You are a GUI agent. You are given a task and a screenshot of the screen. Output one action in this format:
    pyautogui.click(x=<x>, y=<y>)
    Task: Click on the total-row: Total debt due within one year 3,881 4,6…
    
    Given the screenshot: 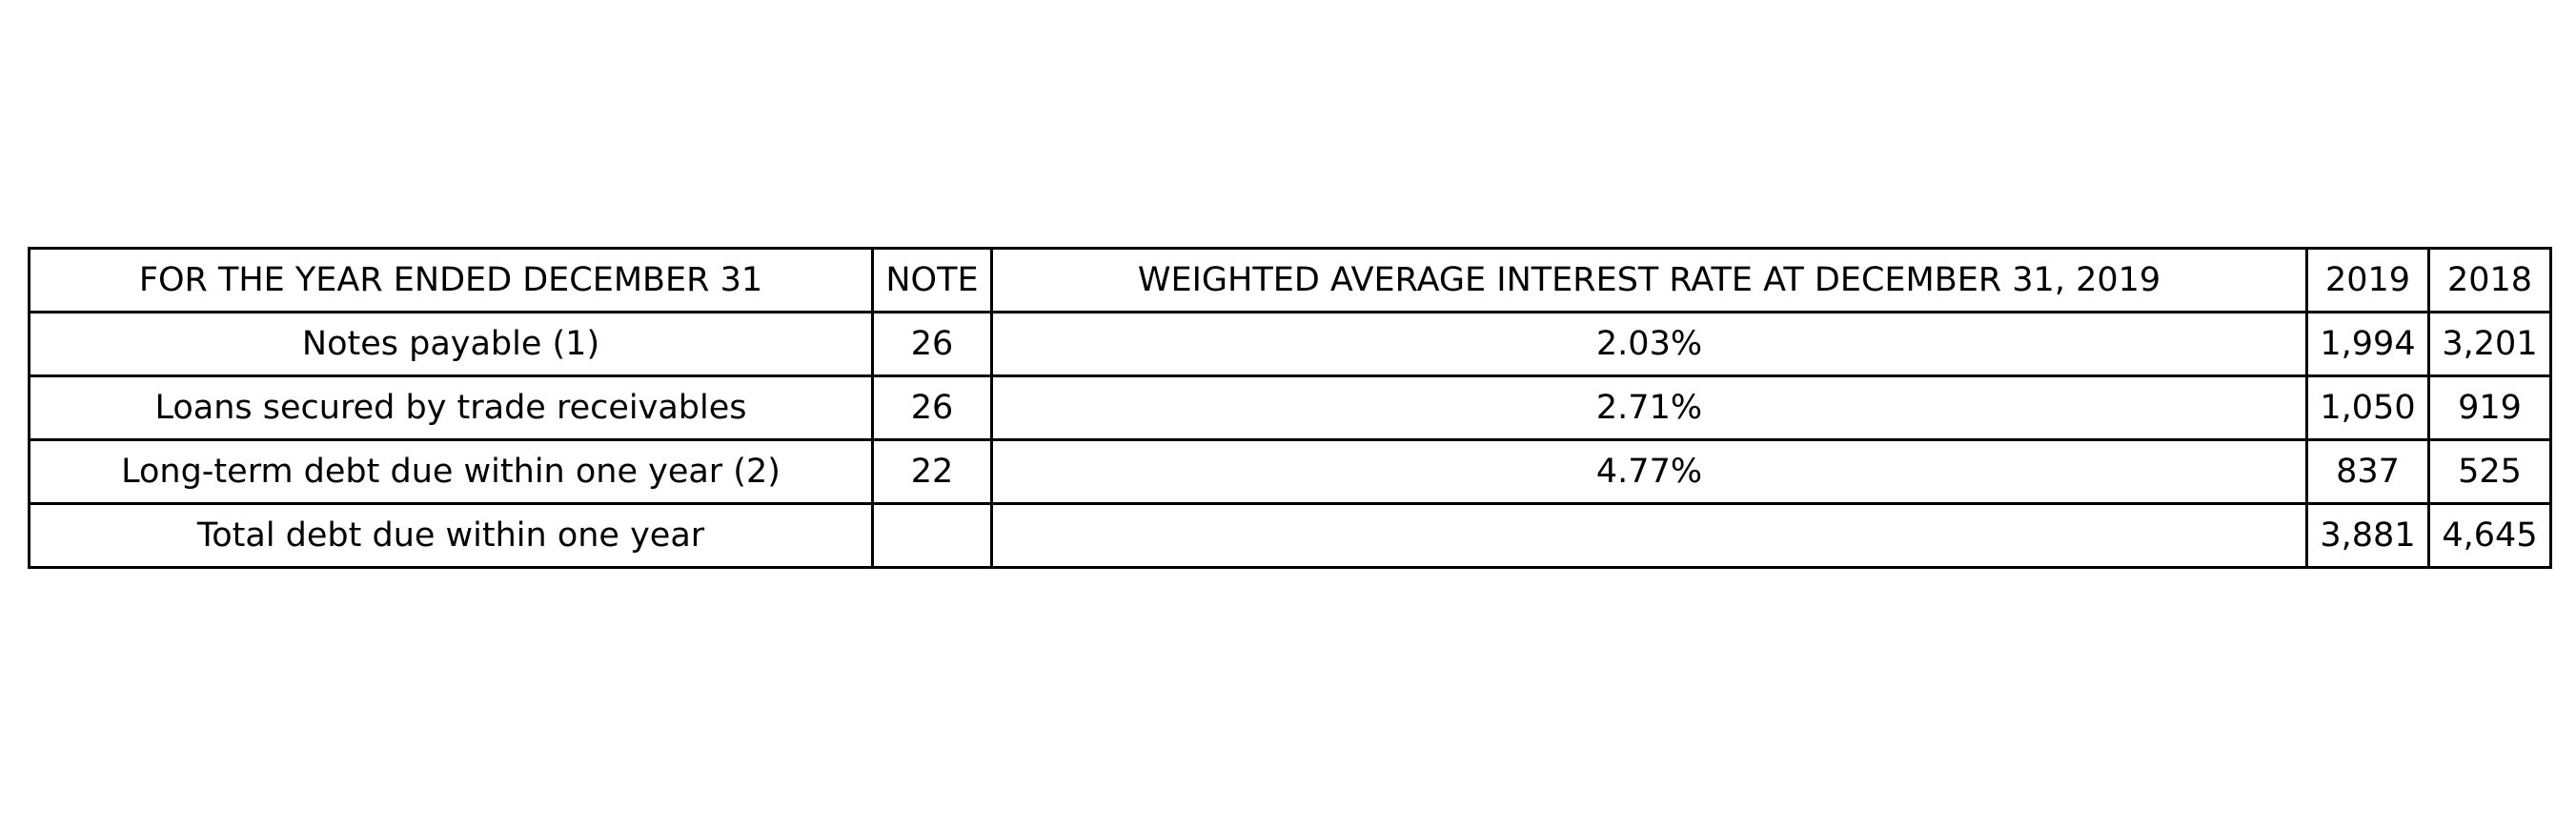 What is the action you would take?
    pyautogui.click(x=1290, y=535)
    